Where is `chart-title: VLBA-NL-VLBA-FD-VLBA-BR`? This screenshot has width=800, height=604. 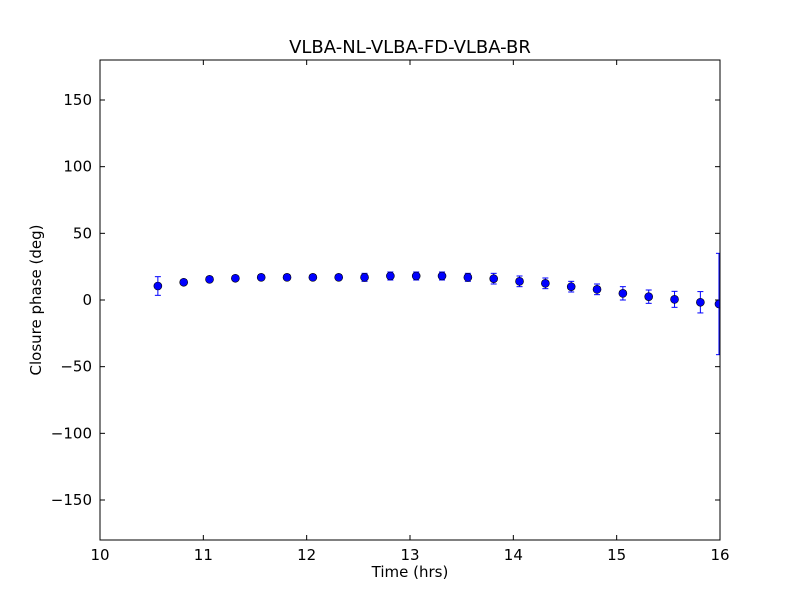
chart-title: VLBA-NL-VLBA-FD-VLBA-BR is located at coordinates (410, 47).